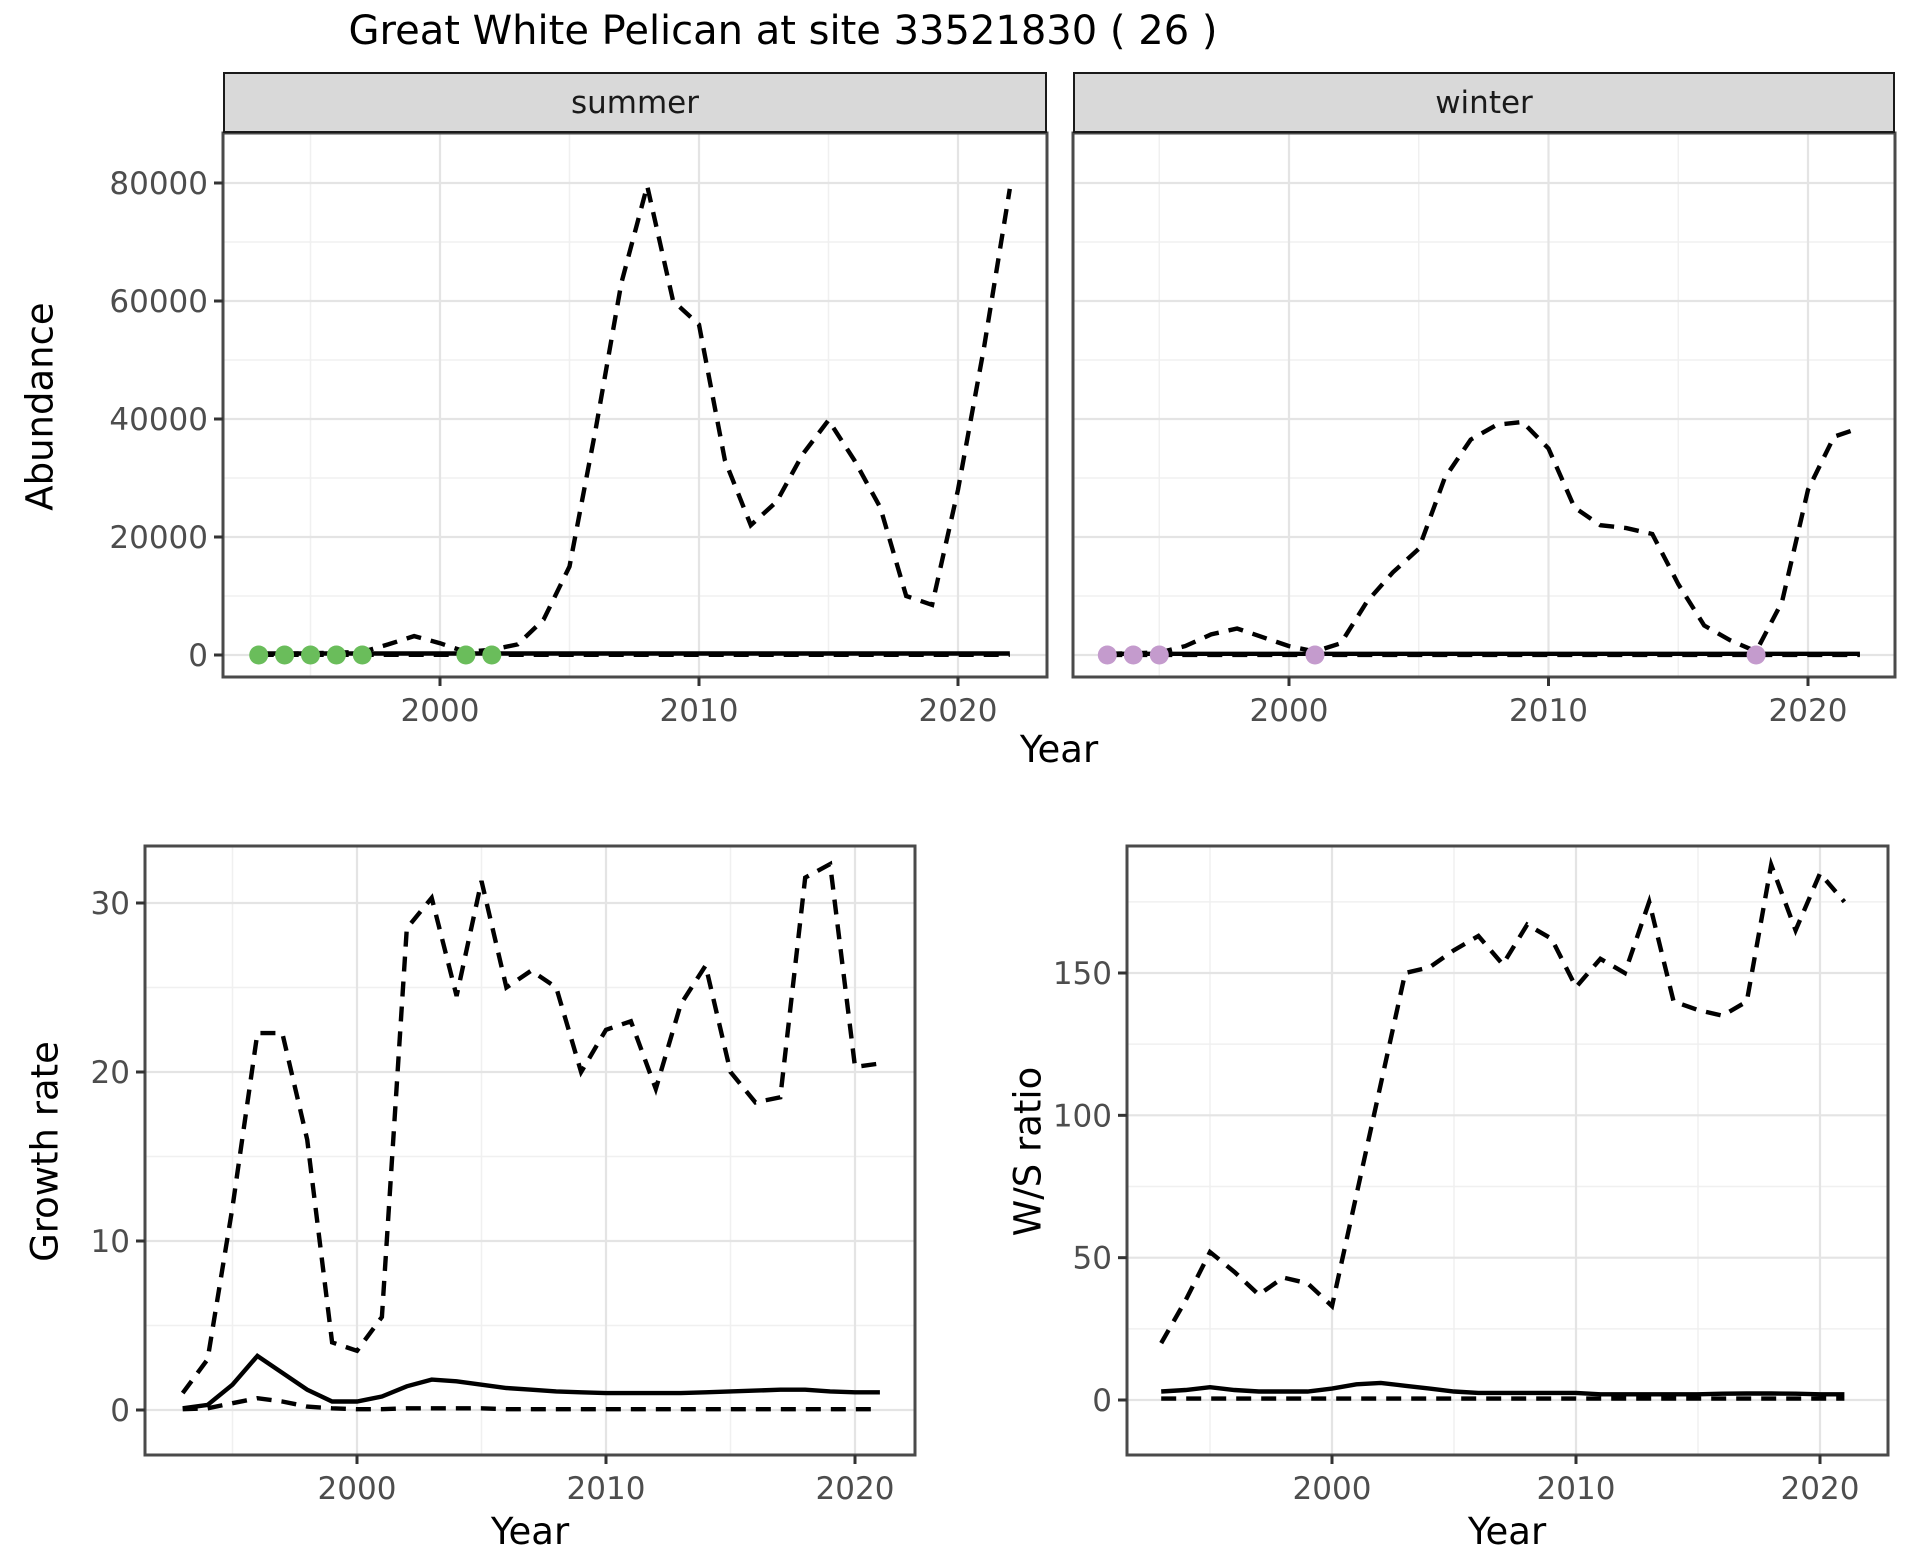 The width and height of the screenshot is (1920, 1560). I want to click on facet-strip-winter-label: winter, so click(1484, 102).